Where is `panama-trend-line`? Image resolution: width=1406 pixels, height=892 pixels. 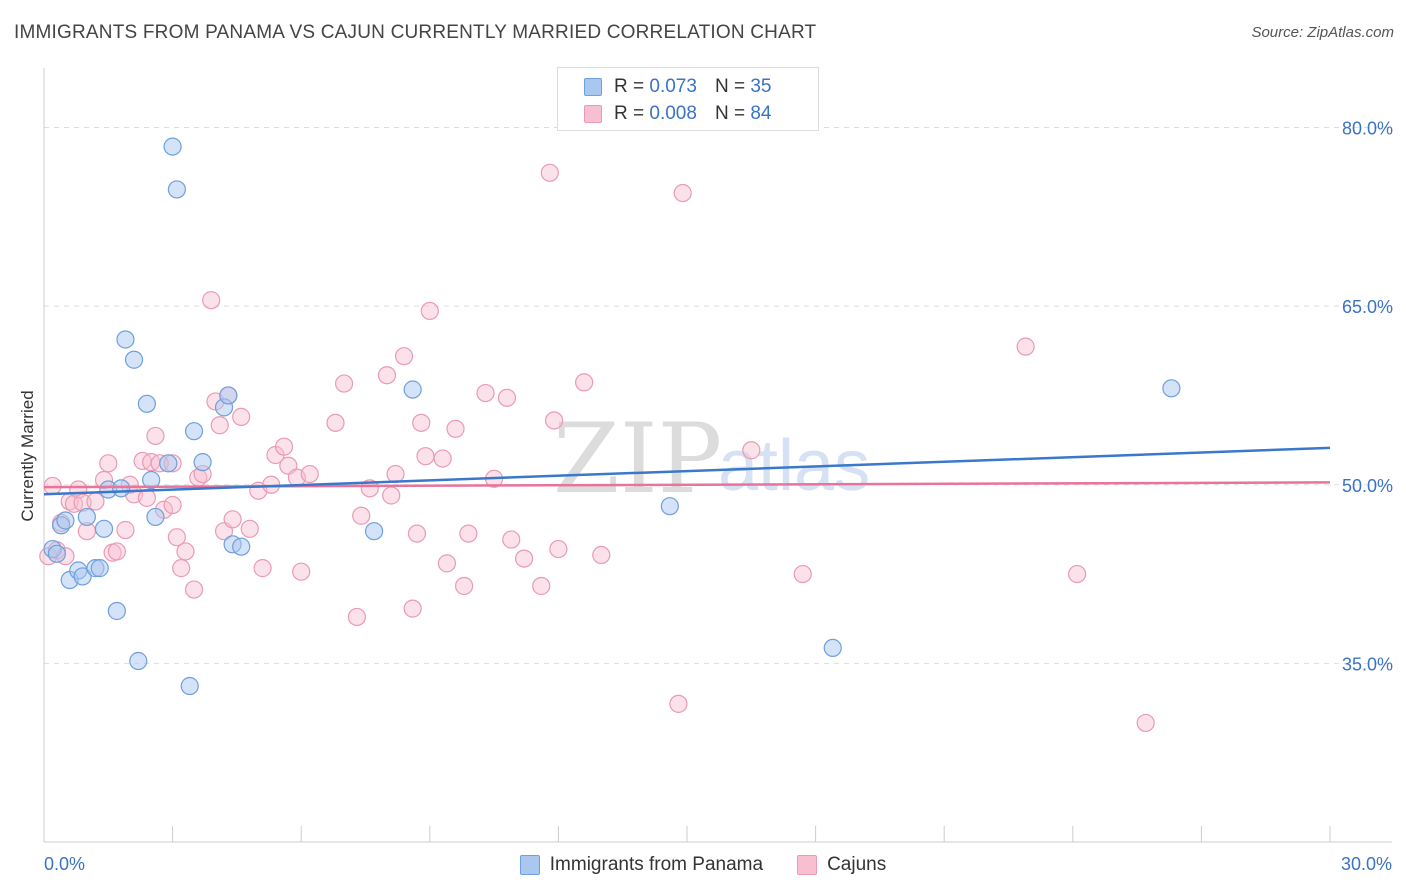 panama-trend-line is located at coordinates (687, 471).